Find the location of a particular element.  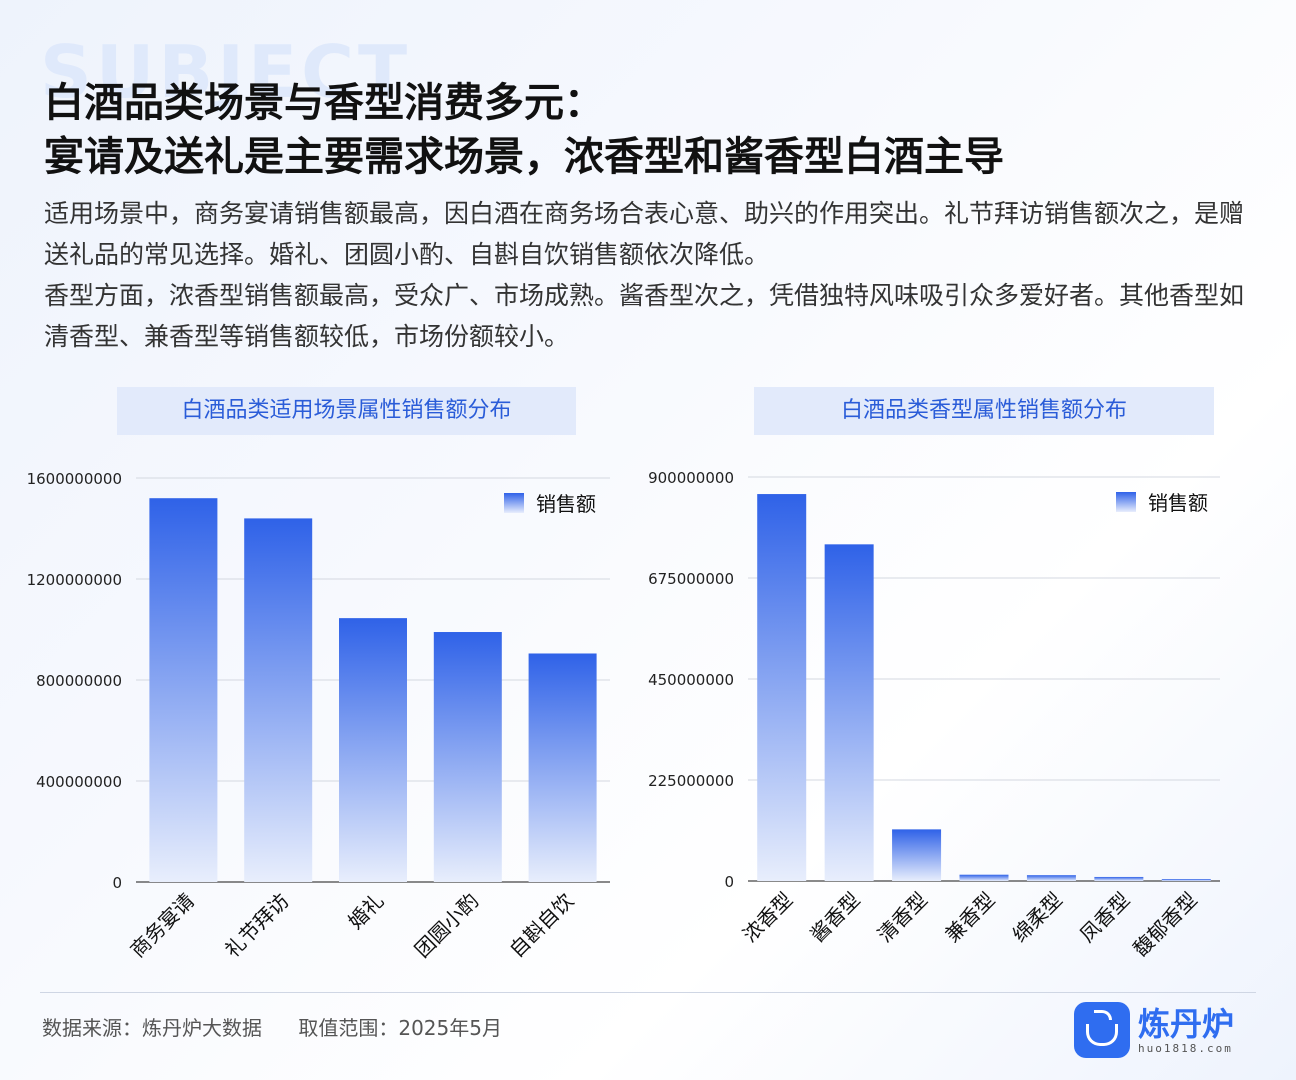

logo-name: 炼丹炉 is located at coordinates (1186, 1023).